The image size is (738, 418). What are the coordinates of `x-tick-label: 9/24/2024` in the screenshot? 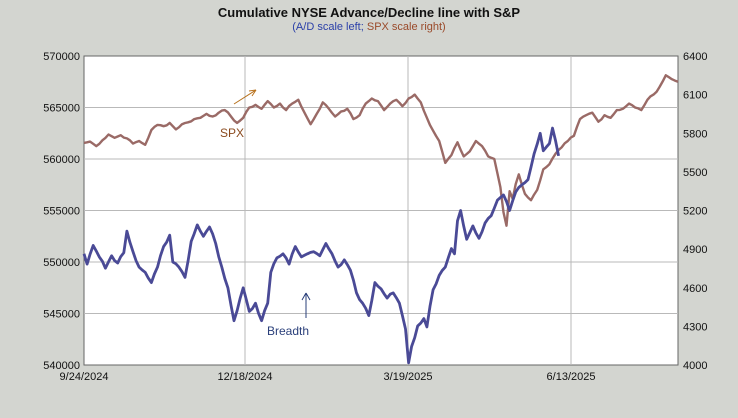 It's located at (84, 377).